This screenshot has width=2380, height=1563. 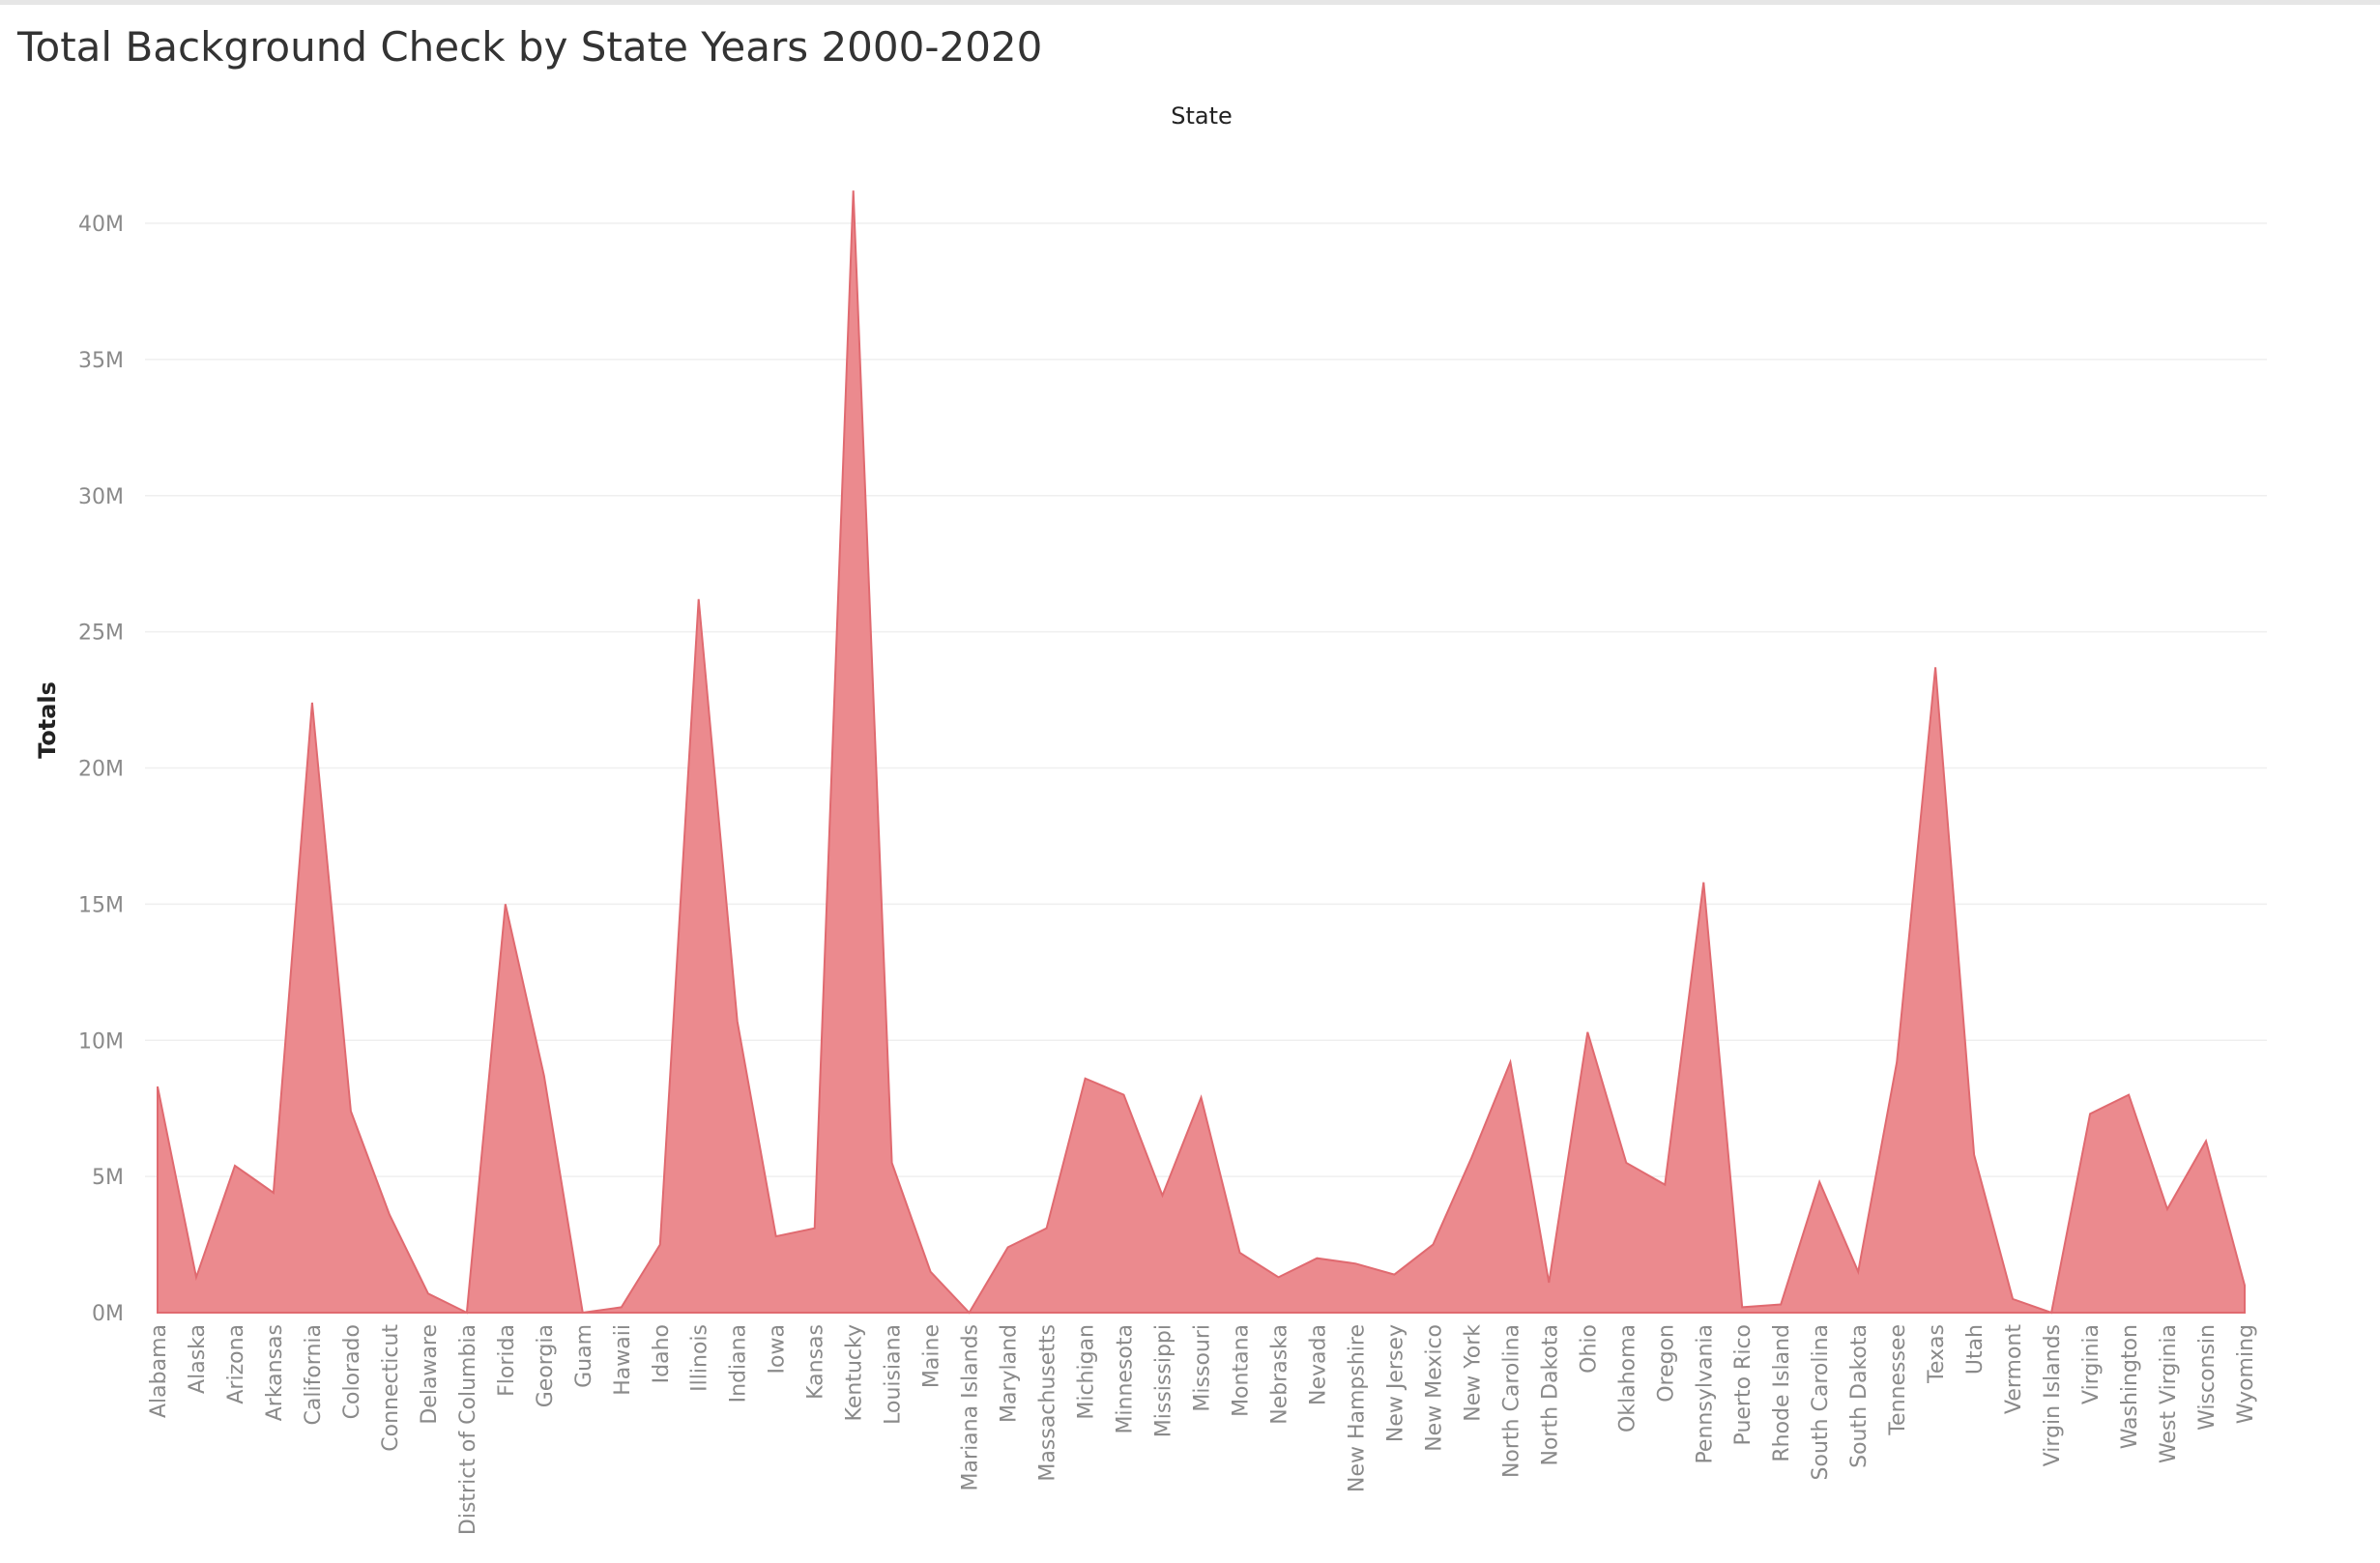 What do you see at coordinates (700, 1358) in the screenshot?
I see `x-tick-label: Illinois` at bounding box center [700, 1358].